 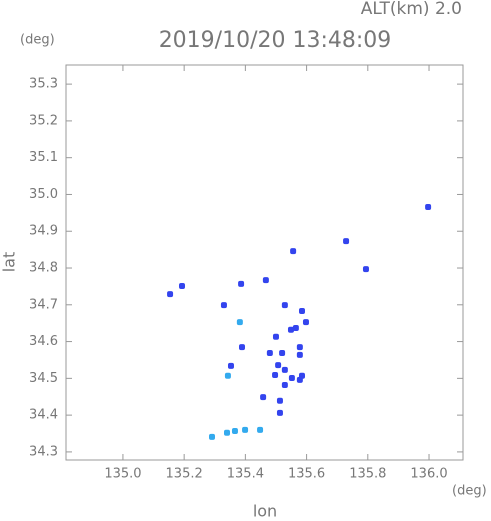 What do you see at coordinates (43, 231) in the screenshot?
I see `y-tick-label: 34.9` at bounding box center [43, 231].